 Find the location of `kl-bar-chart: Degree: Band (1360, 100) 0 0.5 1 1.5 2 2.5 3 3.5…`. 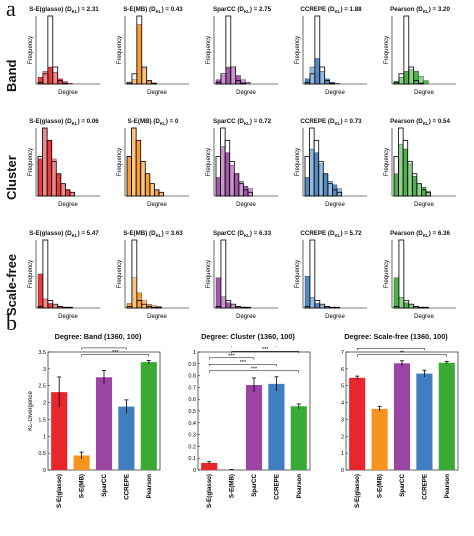

kl-bar-chart: Degree: Band (1360, 100) 0 0.5 1 1.5 2 2.5 3 3.5… is located at coordinates (98, 432).